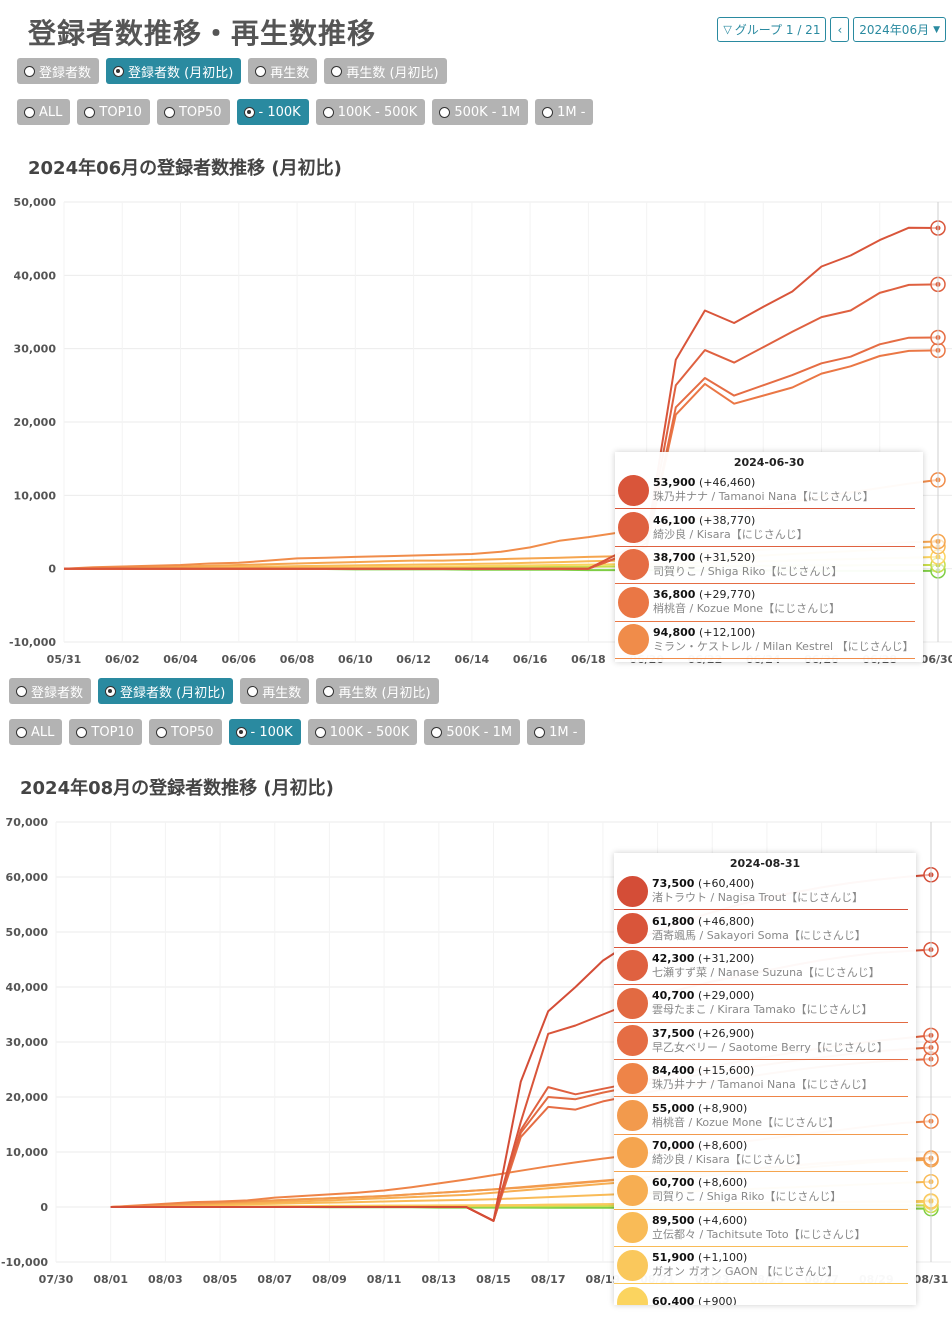 This screenshot has width=952, height=1320. I want to click on tooltip-text: 70,000 (+8,600) 綺沙良 / Kisara【にじさんじ】, so click(729, 1153).